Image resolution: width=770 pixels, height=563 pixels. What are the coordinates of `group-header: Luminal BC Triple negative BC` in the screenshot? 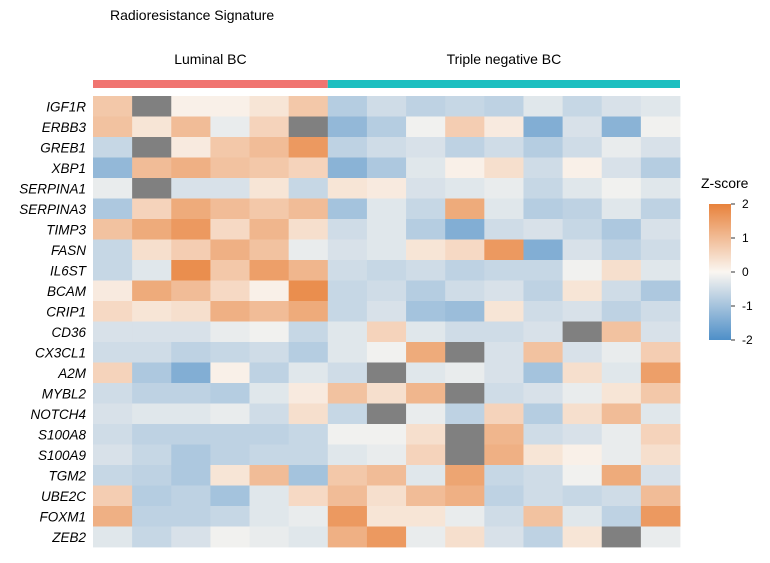 It's located at (386, 69).